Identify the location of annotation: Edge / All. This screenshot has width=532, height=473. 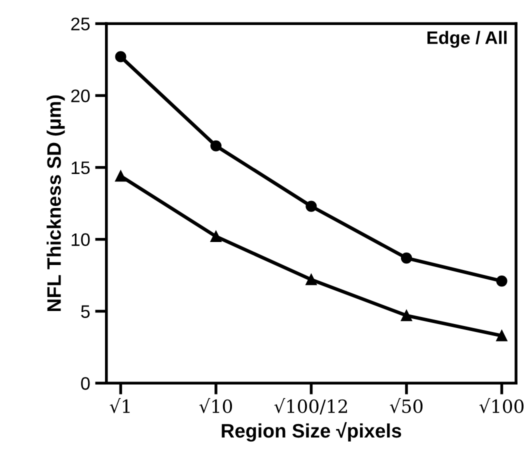
(467, 39).